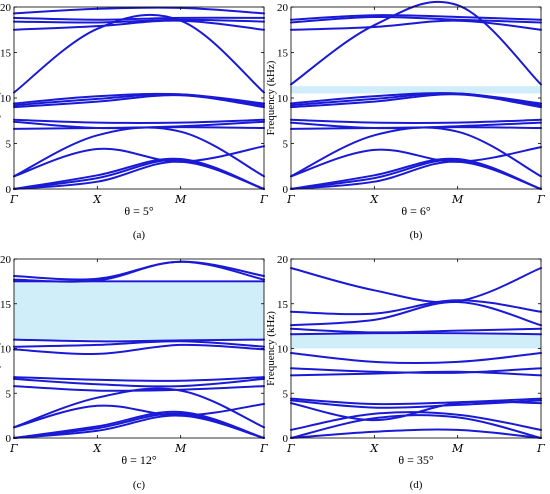 The height and width of the screenshot is (494, 550). I want to click on subfigure-caption: (c), so click(139, 485).